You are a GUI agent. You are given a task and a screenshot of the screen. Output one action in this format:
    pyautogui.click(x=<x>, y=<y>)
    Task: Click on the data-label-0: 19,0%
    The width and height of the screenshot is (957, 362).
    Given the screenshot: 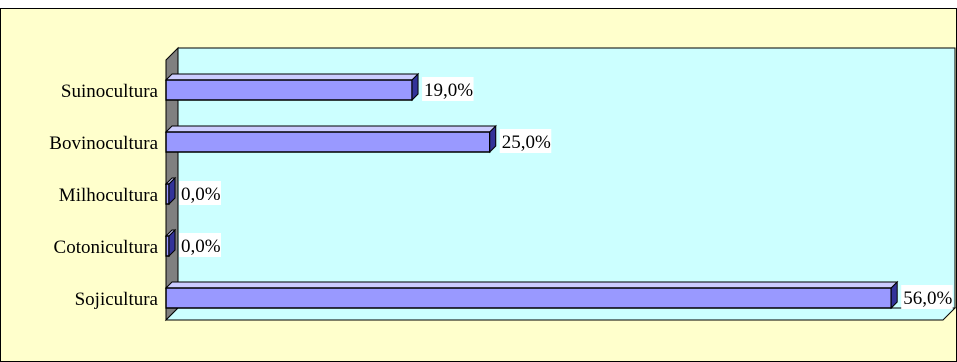 What is the action you would take?
    pyautogui.click(x=448, y=90)
    